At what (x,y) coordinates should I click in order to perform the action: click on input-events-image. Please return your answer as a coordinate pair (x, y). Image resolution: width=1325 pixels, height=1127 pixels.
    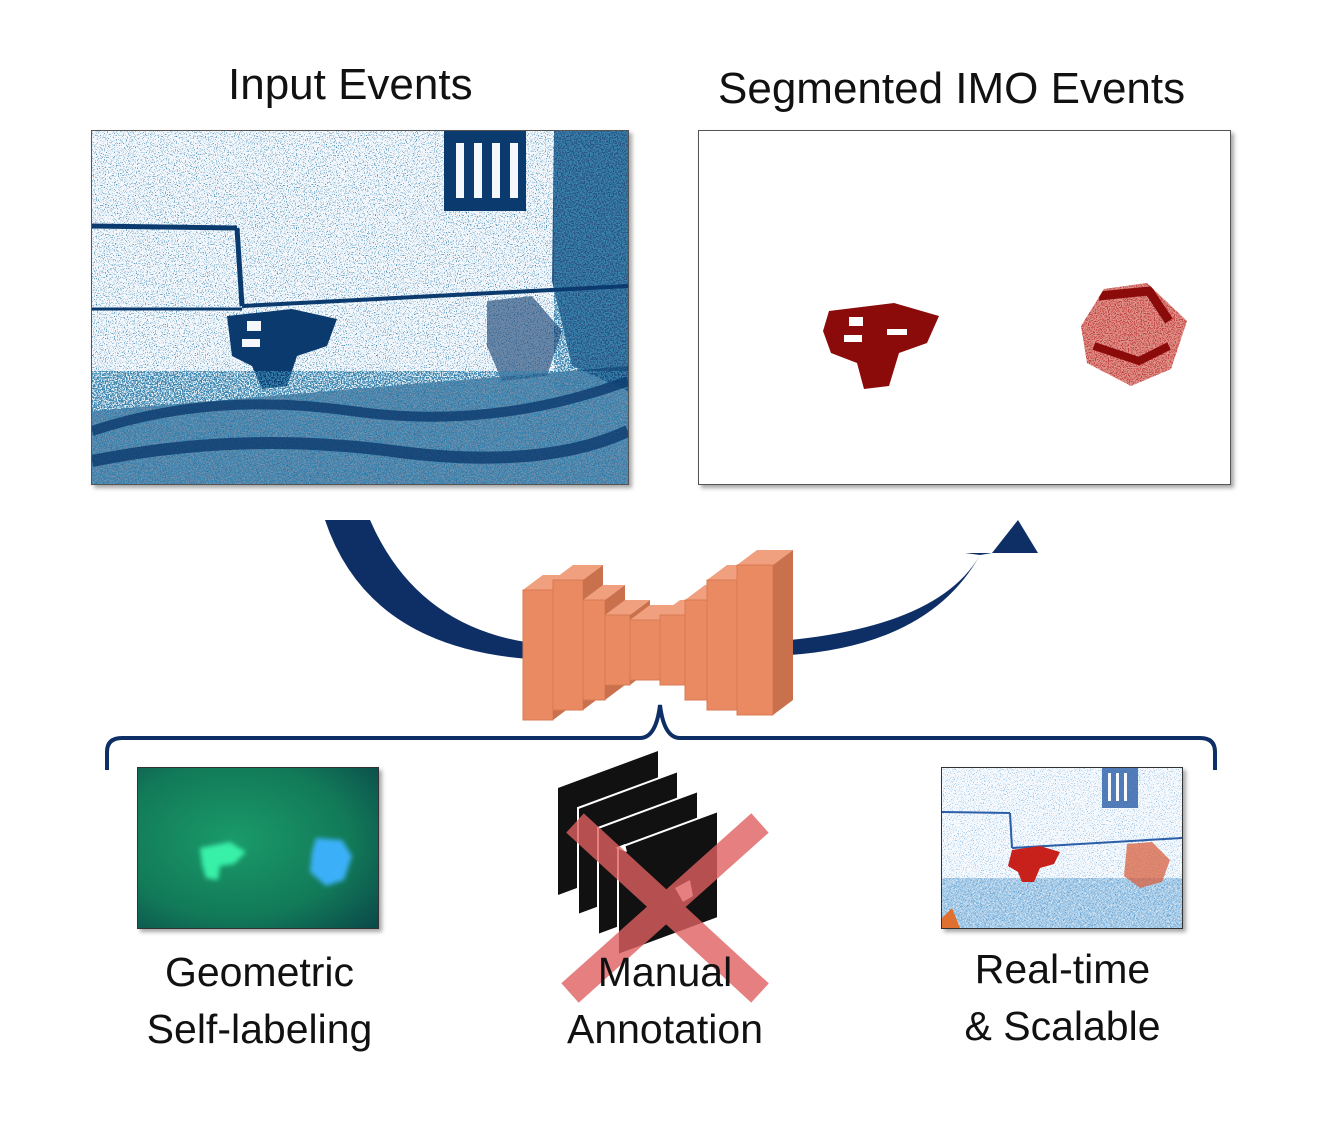
    Looking at the image, I should click on (360, 307).